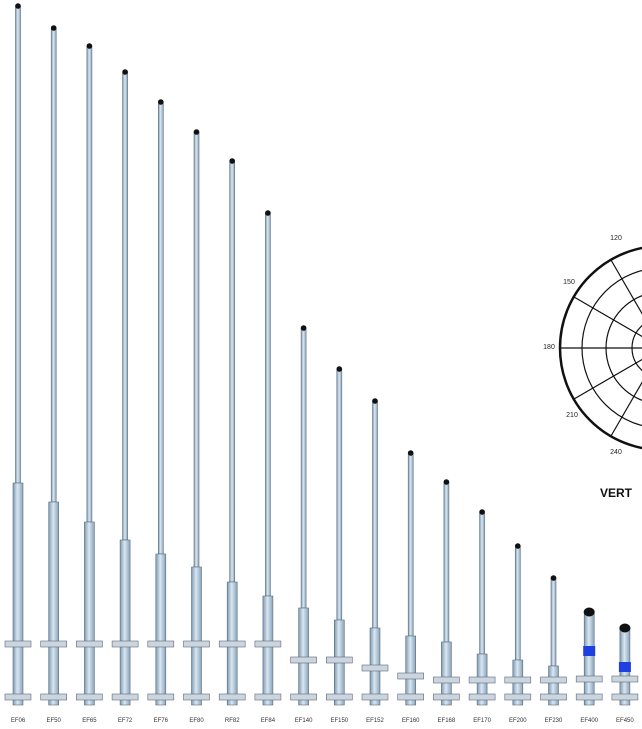 This screenshot has height=729, width=642. I want to click on antenna-label: EF168, so click(447, 721).